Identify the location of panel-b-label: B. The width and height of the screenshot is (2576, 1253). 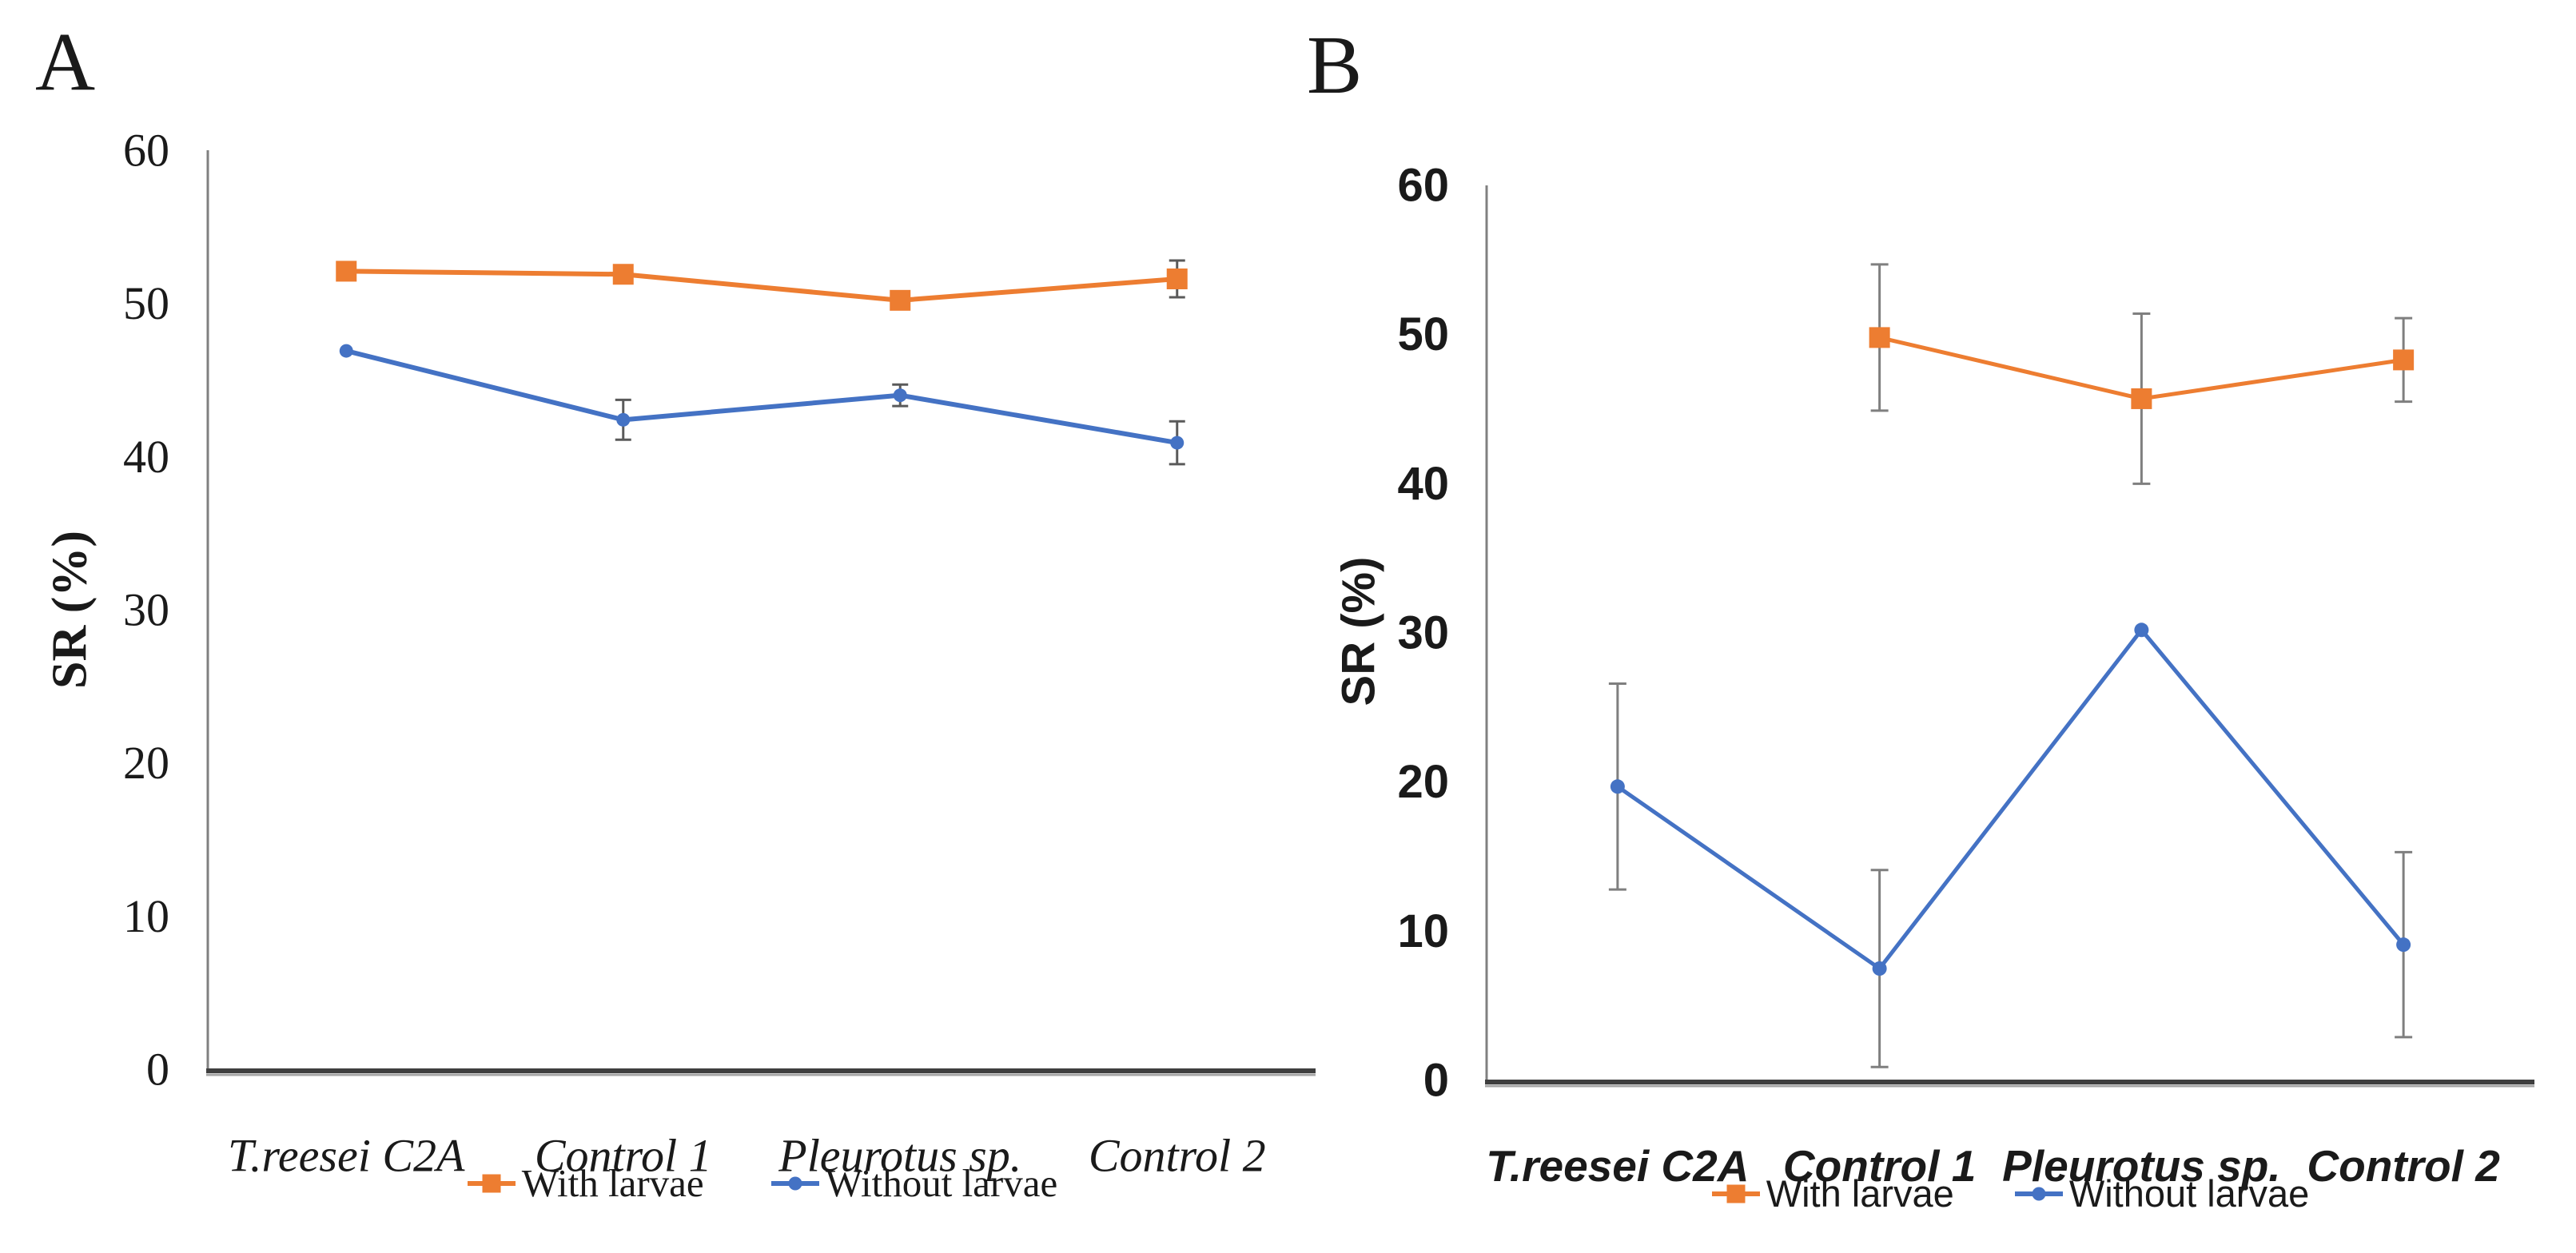
(1335, 65).